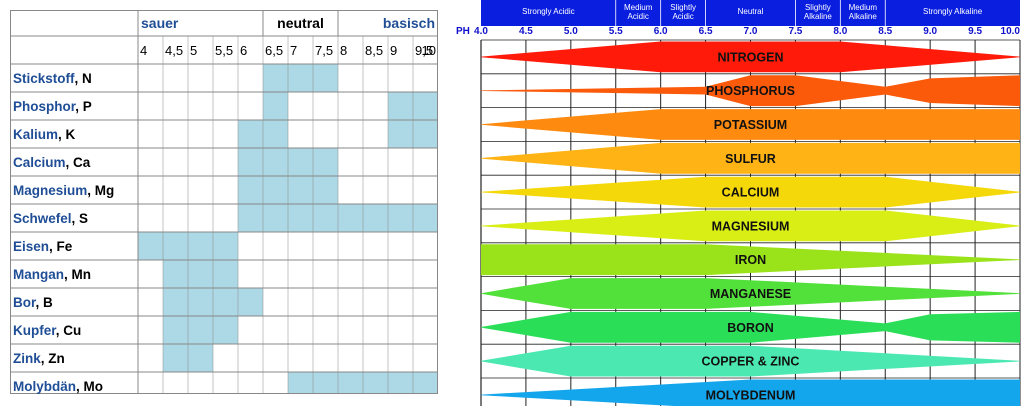  I want to click on tick-label: 7.0, so click(751, 31).